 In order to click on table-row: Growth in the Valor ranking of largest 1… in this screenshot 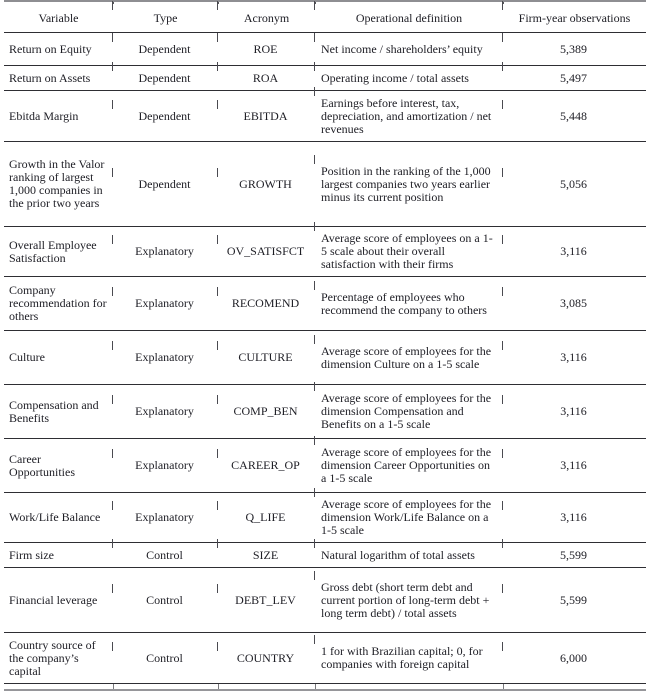, I will do `click(325, 183)`.